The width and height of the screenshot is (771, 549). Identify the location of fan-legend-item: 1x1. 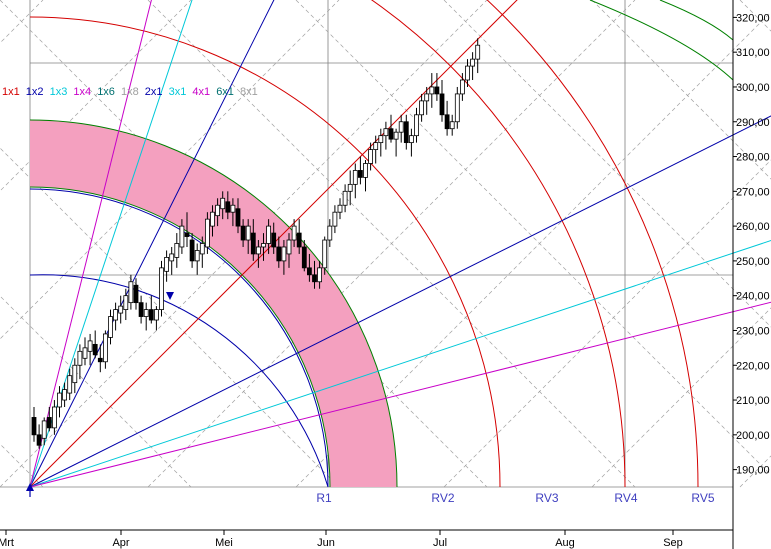
(11, 92).